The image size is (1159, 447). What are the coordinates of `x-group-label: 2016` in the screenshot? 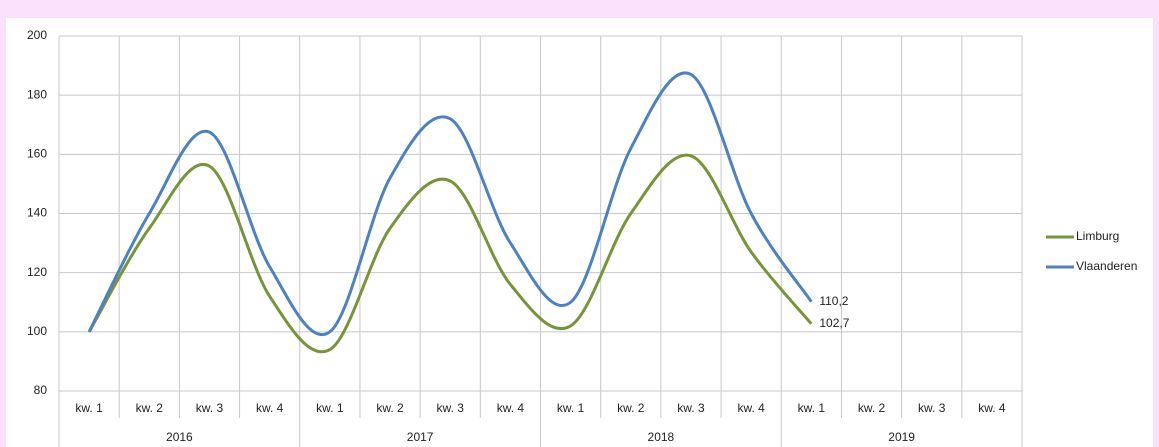 It's located at (179, 437).